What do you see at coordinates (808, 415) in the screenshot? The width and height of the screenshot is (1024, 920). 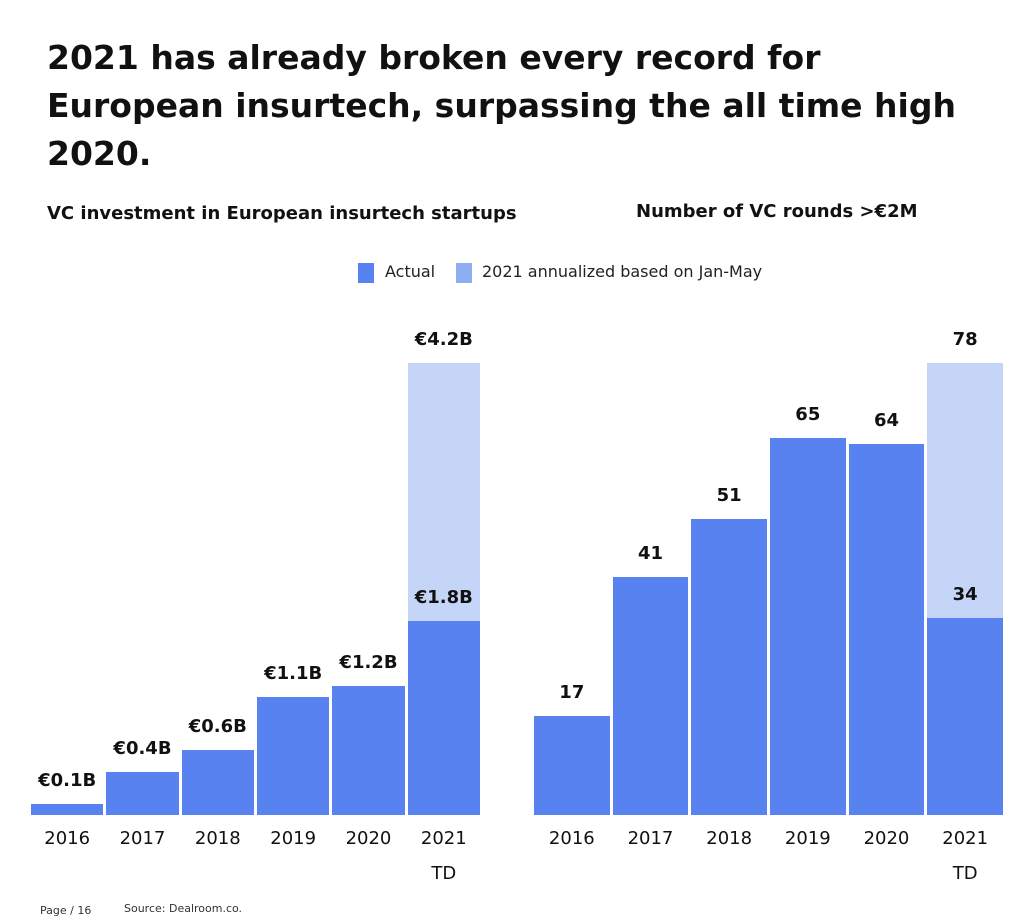 I see `value-label: 65` at bounding box center [808, 415].